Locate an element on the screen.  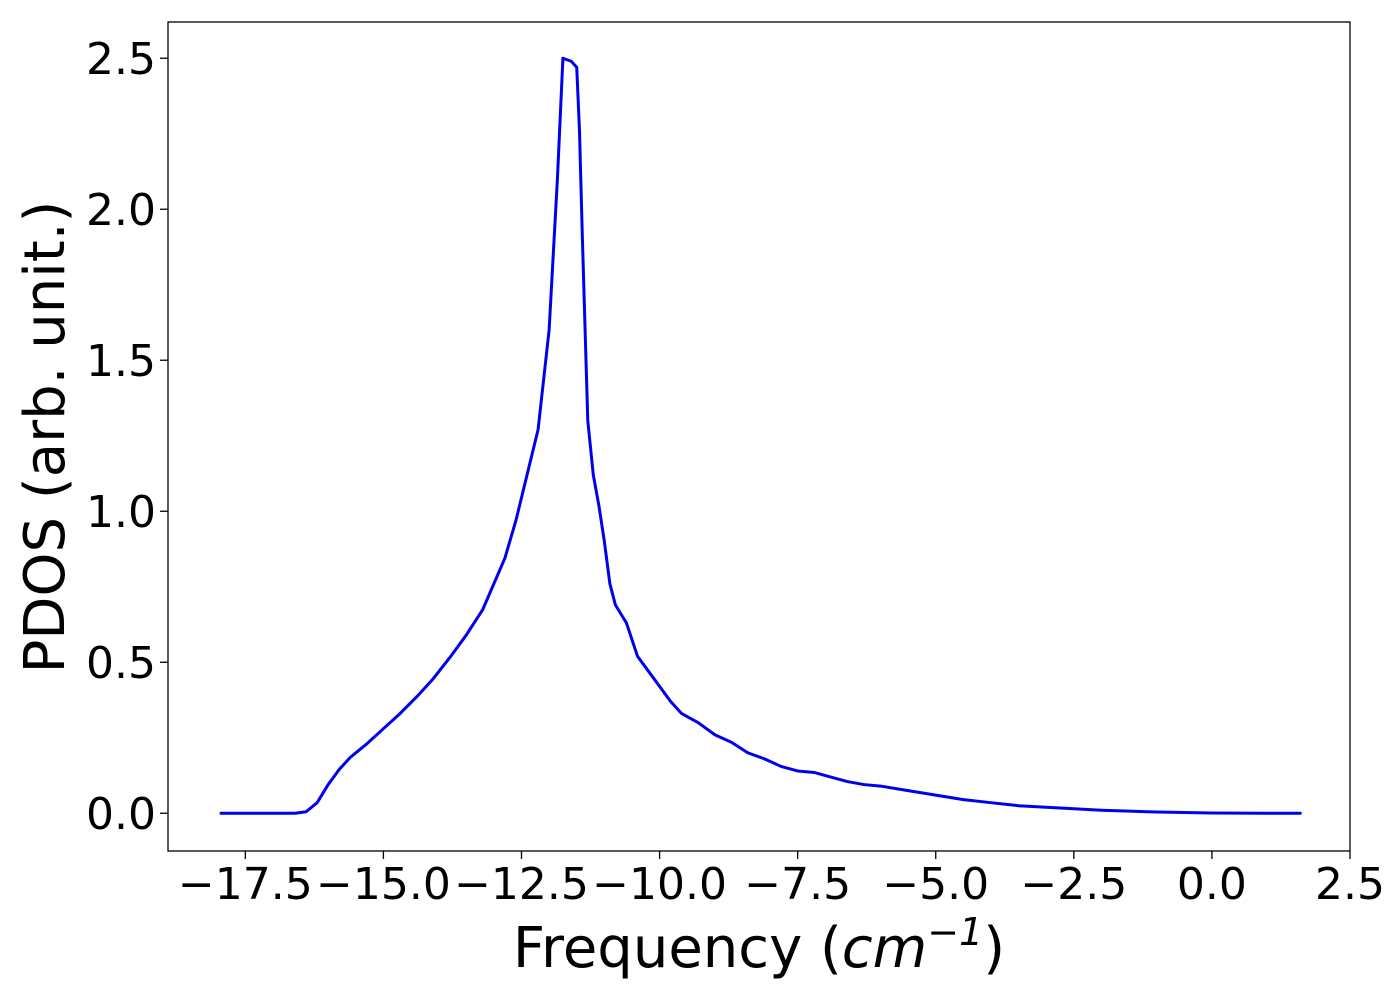
x-tick-label: −12.5 is located at coordinates (521, 884).